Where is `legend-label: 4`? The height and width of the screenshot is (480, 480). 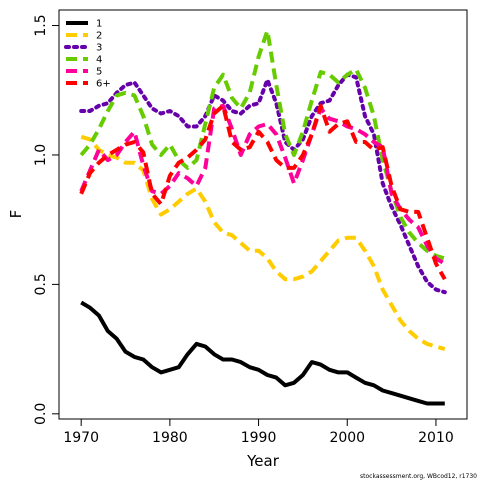 legend-label: 4 is located at coordinates (99, 60).